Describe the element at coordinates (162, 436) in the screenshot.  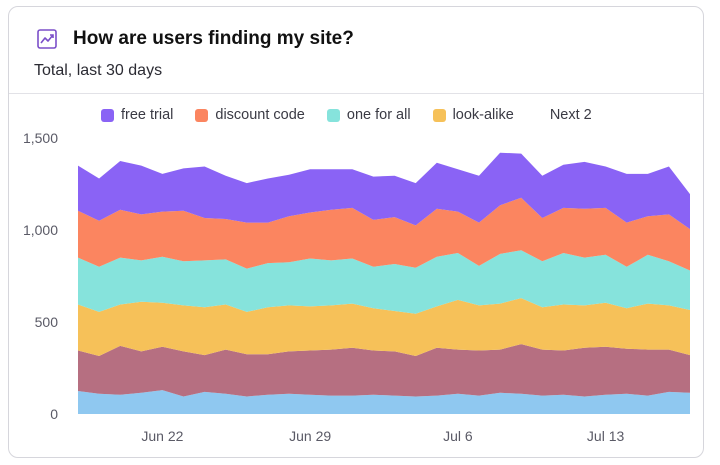
I see `x-tick-label: Jun 22` at that location.